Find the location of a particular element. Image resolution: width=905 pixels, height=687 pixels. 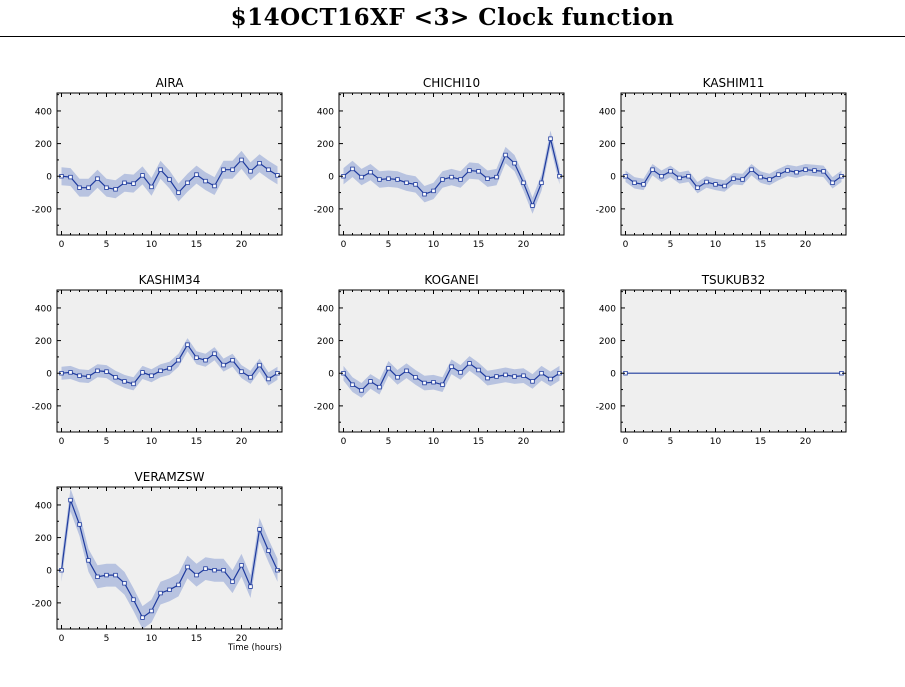

panel-kashim11: KASHIM11 -200 0 200 400 0 5 10 15 20 is located at coordinates (721, 163).